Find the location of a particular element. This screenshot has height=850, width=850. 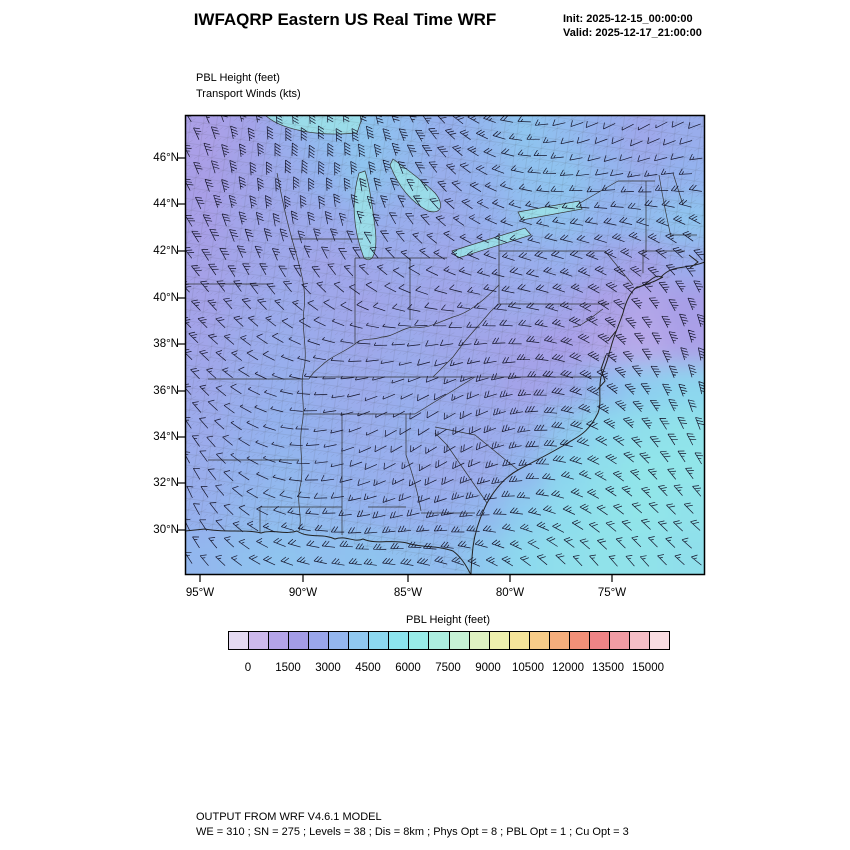

colorbar-tick-label: 6000 is located at coordinates (408, 668).